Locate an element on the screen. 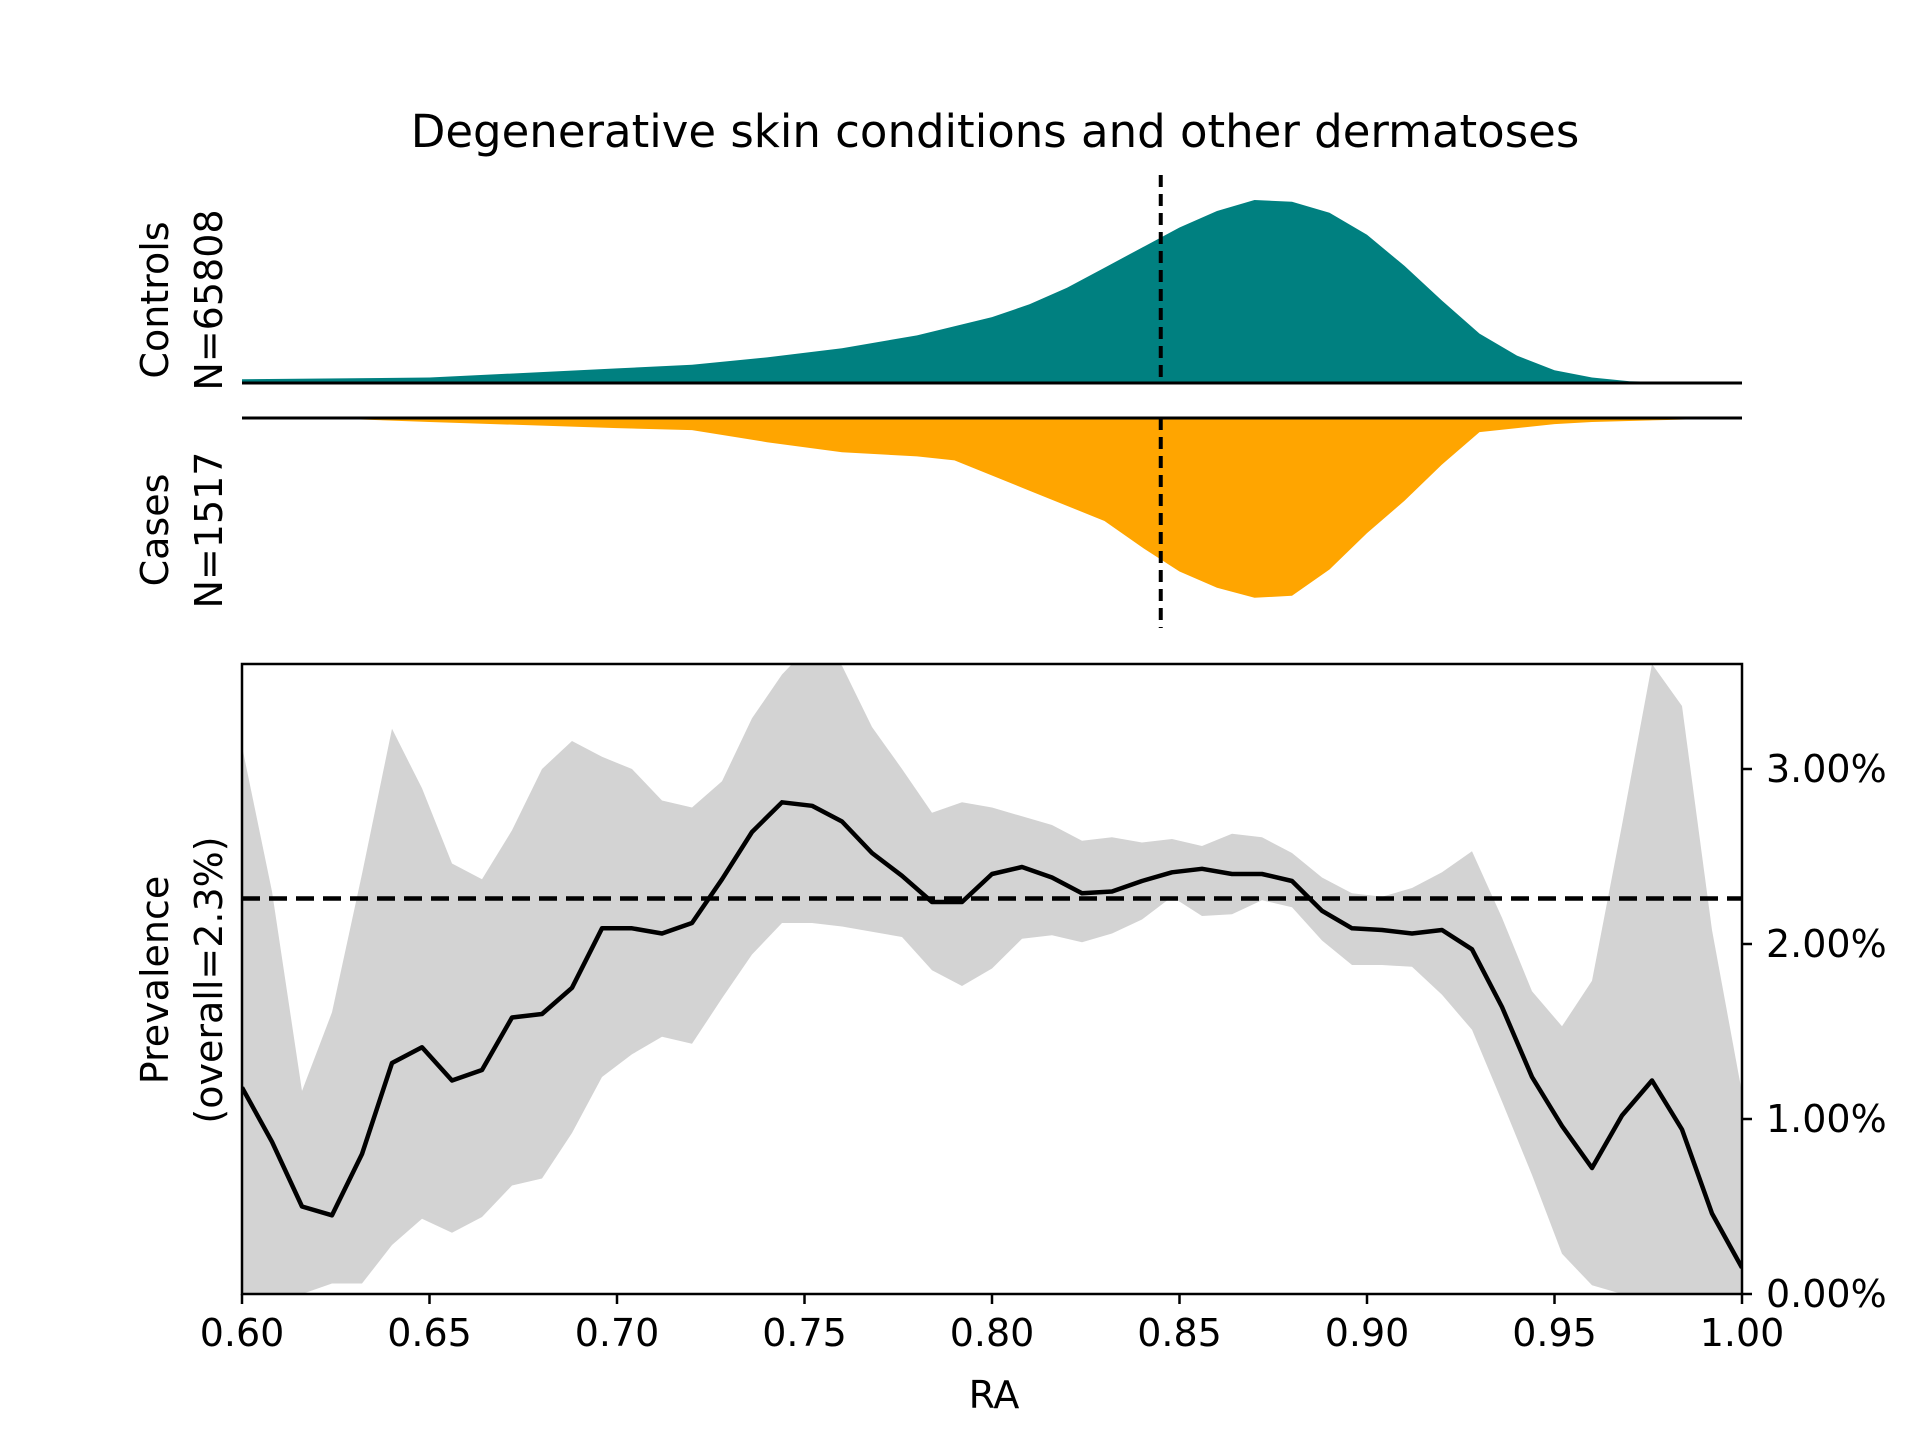 This screenshot has width=1920, height=1440. y-tick-label: 0.00% is located at coordinates (1826, 1294).